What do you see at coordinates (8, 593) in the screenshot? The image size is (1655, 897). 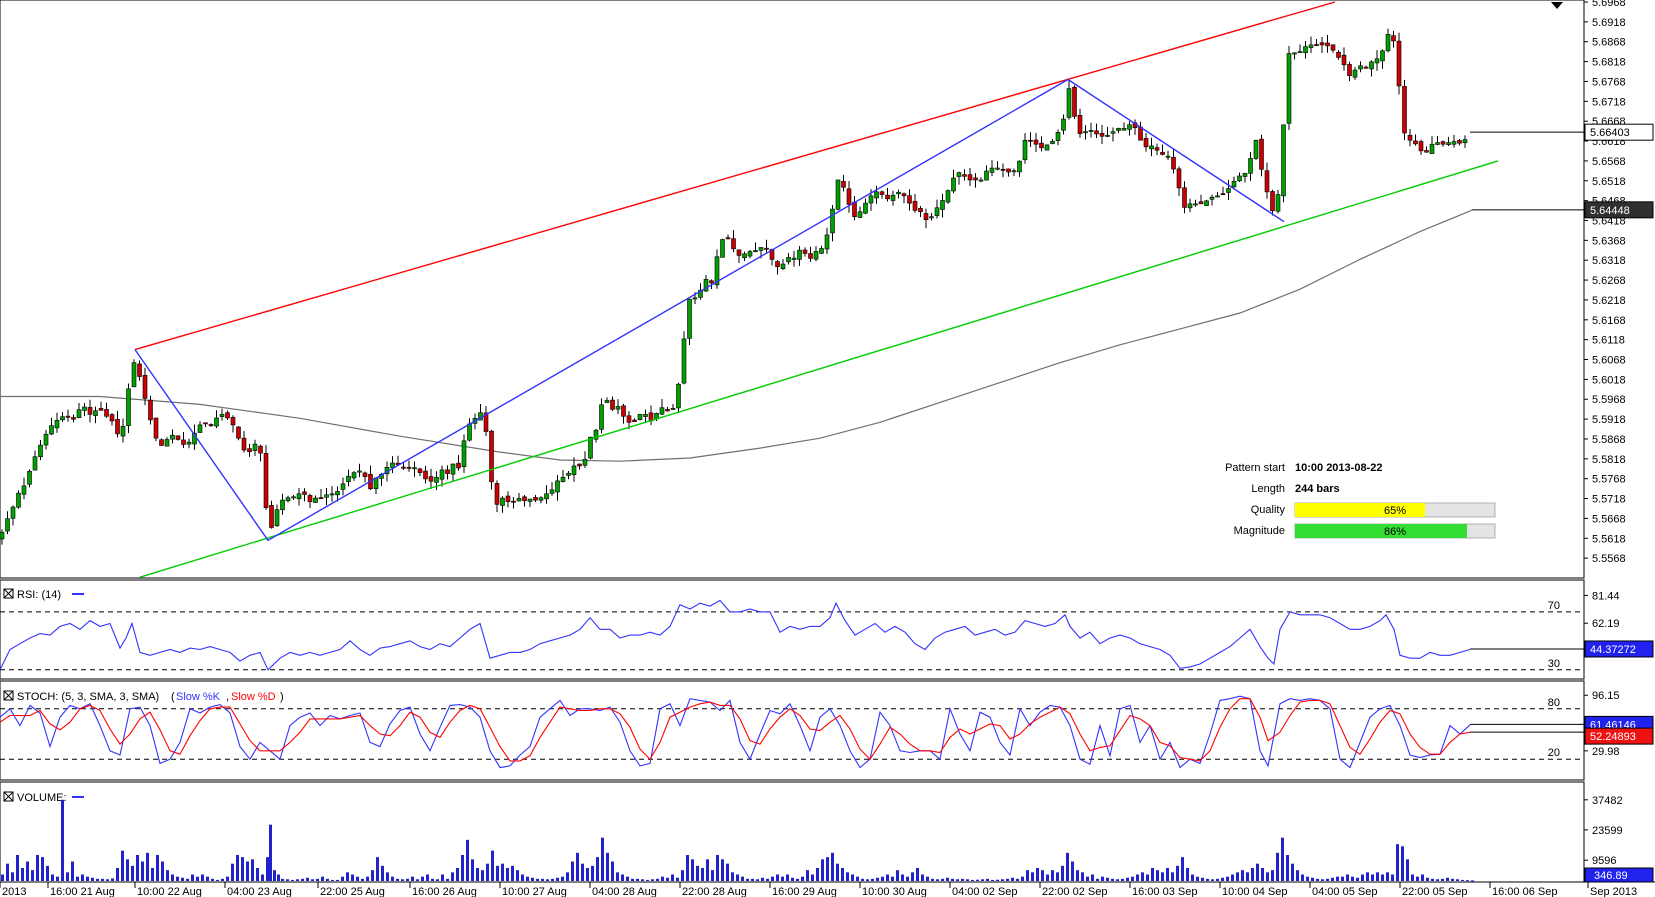 I see `rsi-toggle-icon` at bounding box center [8, 593].